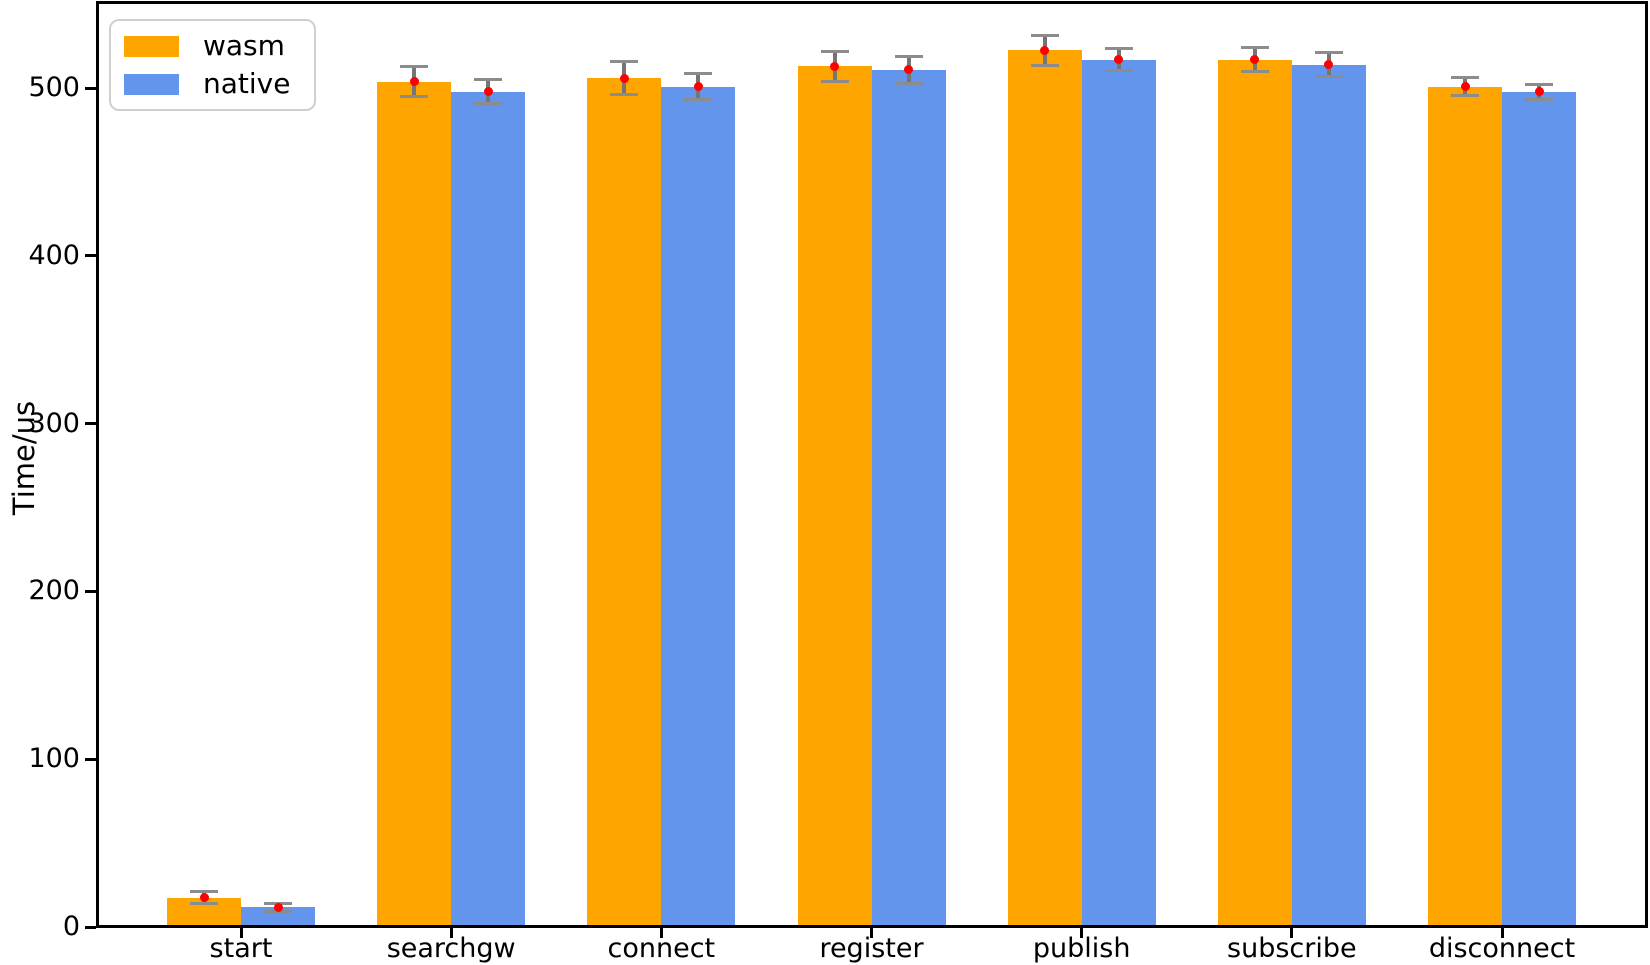  Describe the element at coordinates (71, 926) in the screenshot. I see `y-tick-label: 0` at that location.